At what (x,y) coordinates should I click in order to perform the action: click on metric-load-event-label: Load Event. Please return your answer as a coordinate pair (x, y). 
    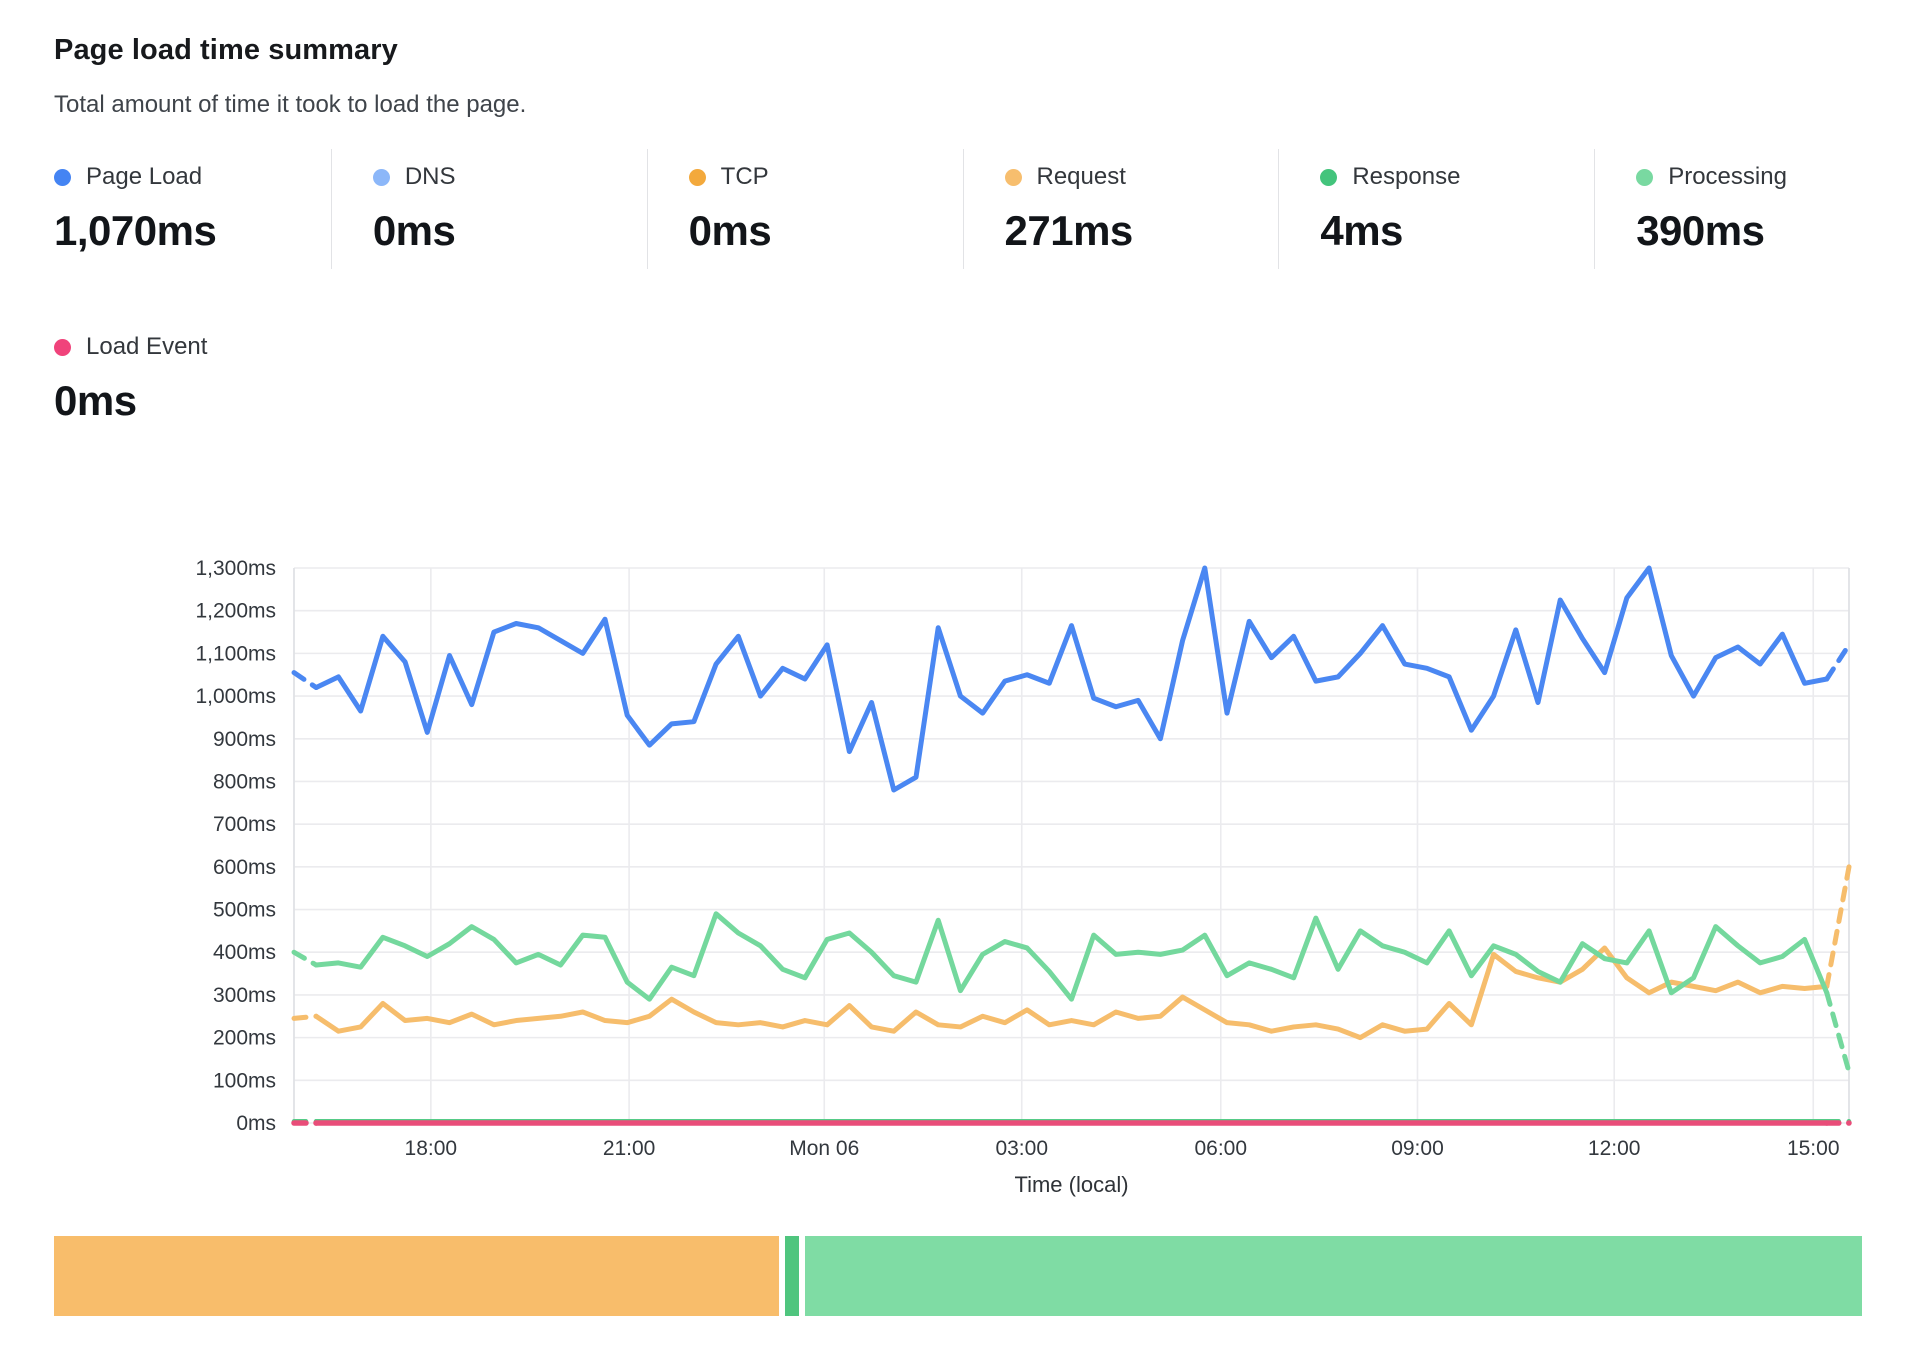
    Looking at the image, I should click on (147, 346).